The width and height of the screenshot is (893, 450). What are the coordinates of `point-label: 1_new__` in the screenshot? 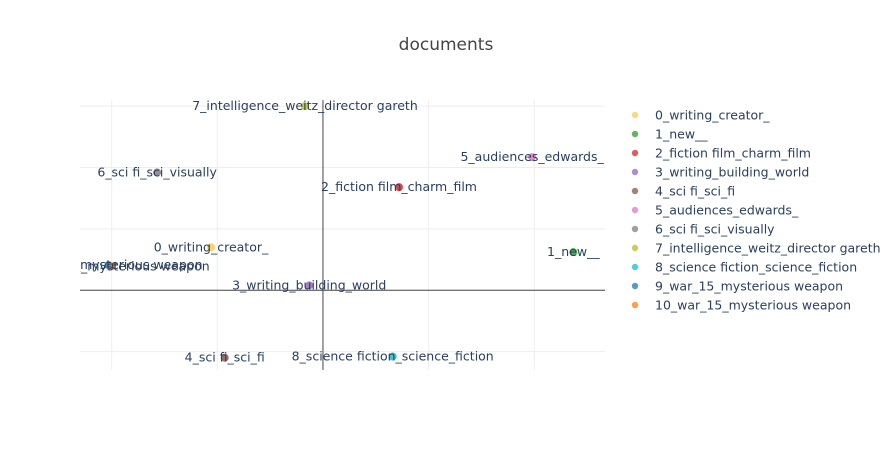 It's located at (573, 251).